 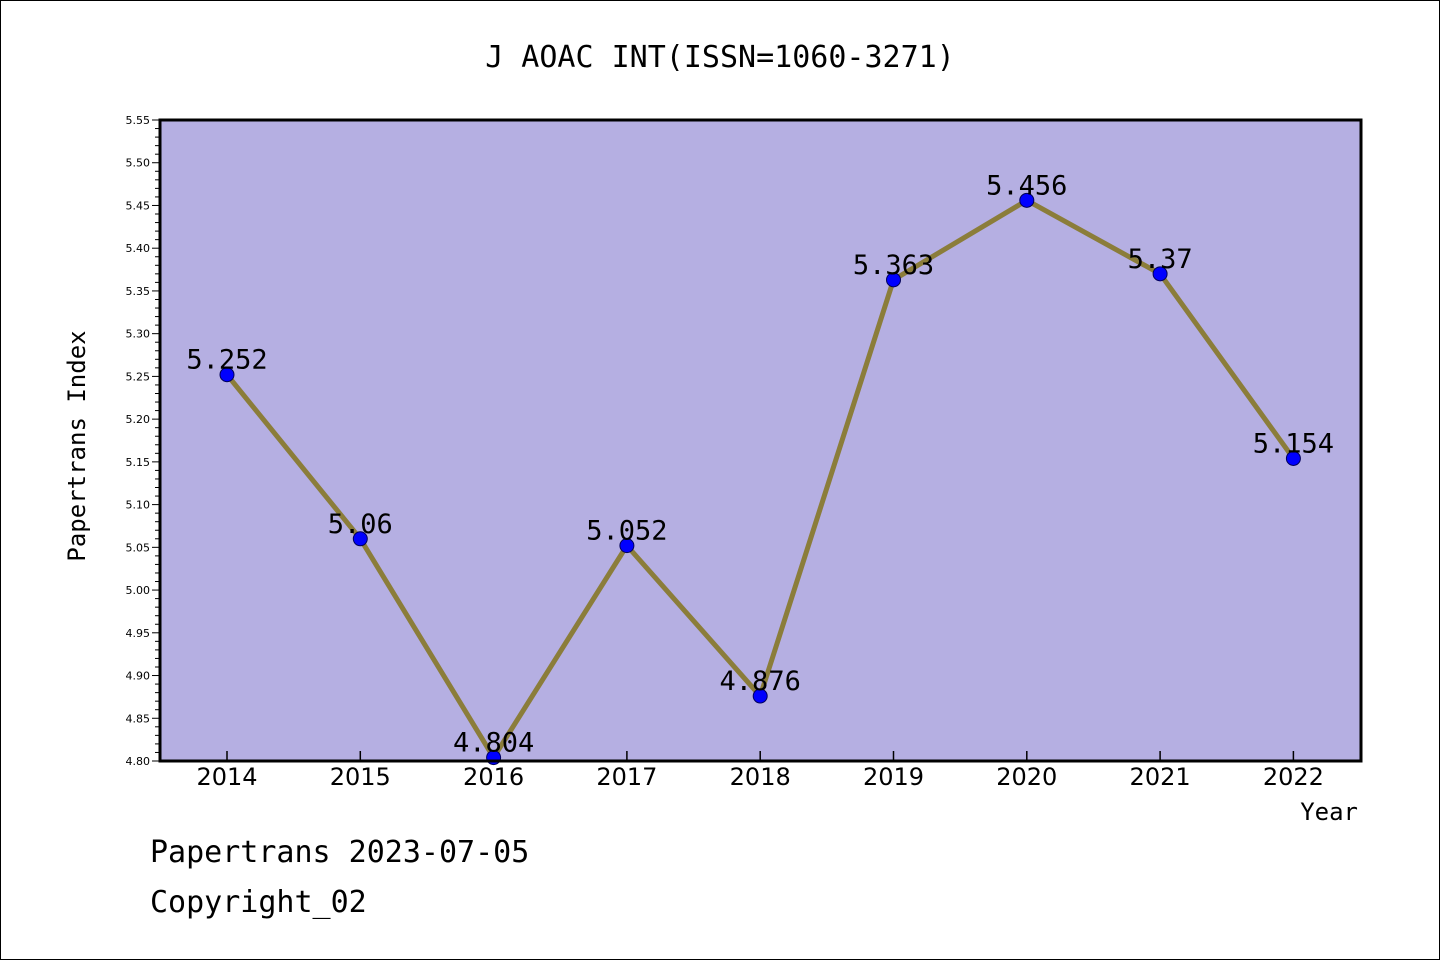 What do you see at coordinates (138, 633) in the screenshot?
I see `y-tick-label: 4.95` at bounding box center [138, 633].